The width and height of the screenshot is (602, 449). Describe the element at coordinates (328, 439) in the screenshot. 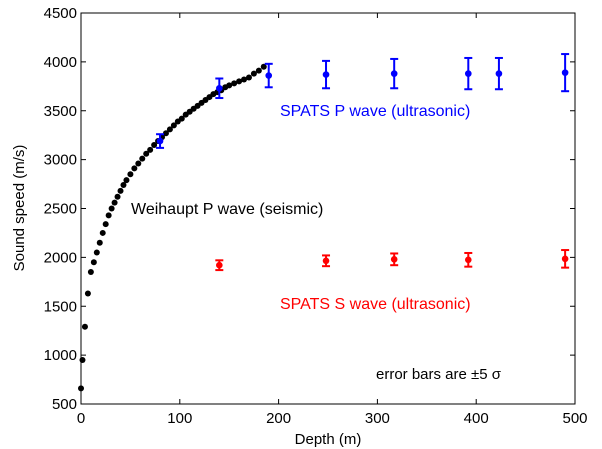

I see `x-axis-label: Depth (m)` at that location.